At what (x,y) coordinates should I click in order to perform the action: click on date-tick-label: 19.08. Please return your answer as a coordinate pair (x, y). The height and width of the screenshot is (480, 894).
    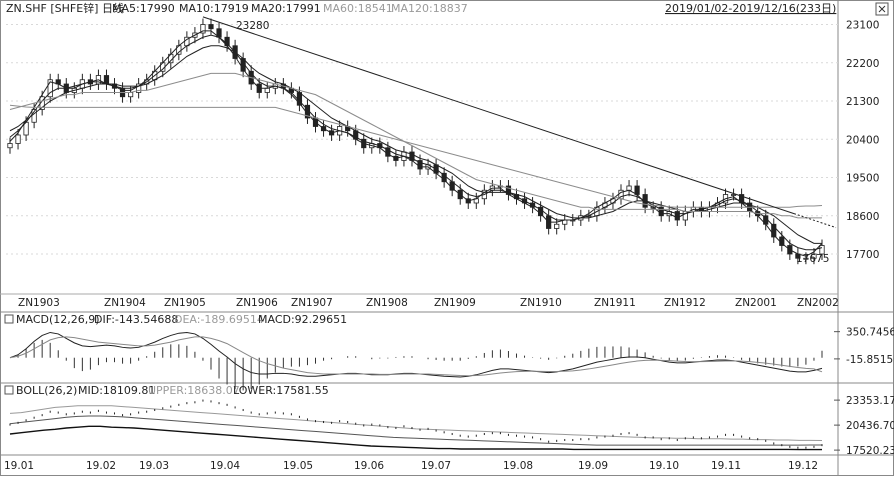
    Looking at the image, I should click on (518, 466).